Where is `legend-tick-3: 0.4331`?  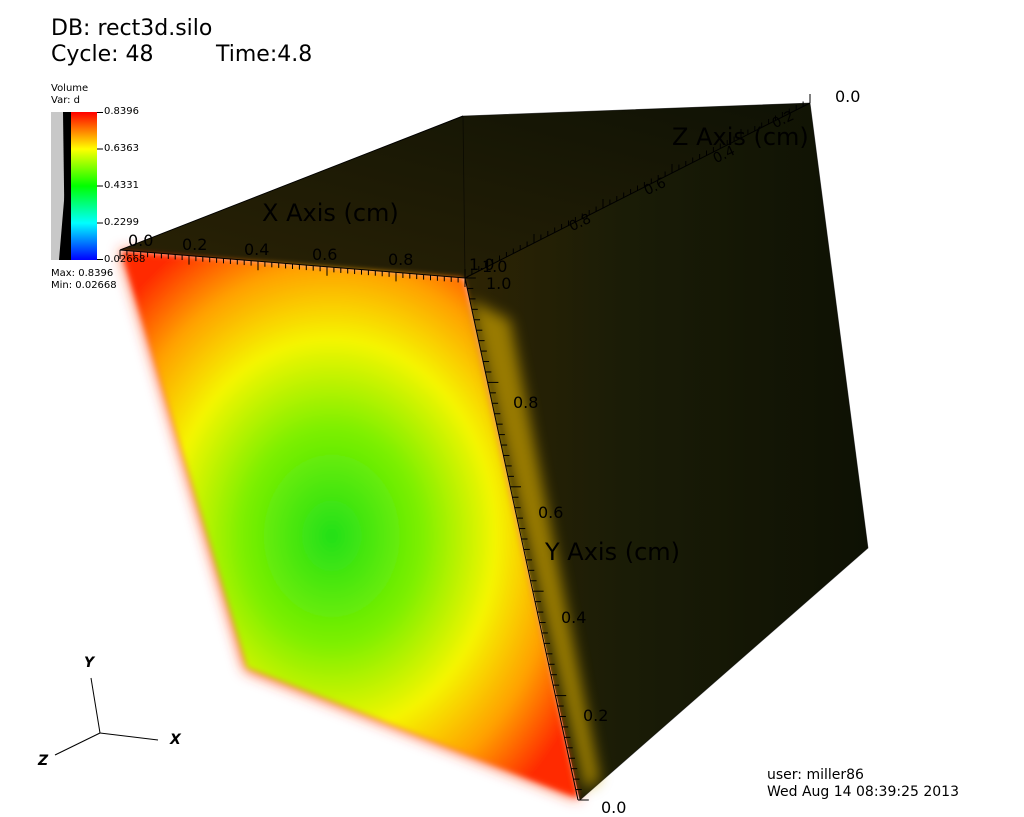
legend-tick-3: 0.4331 is located at coordinates (121, 185).